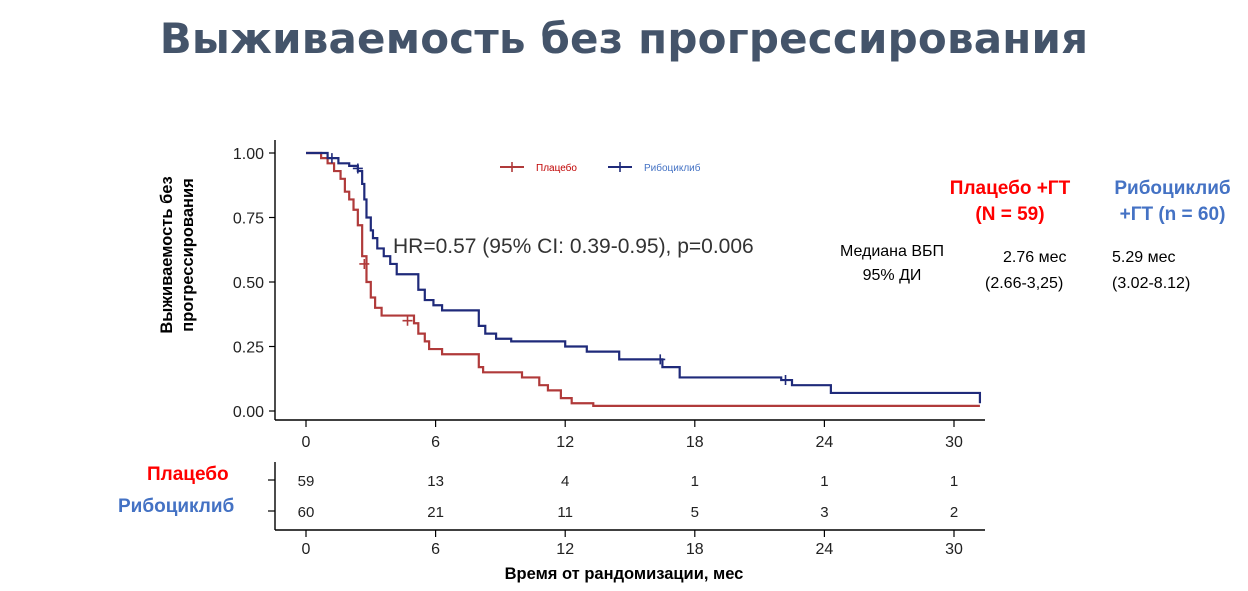 The height and width of the screenshot is (591, 1248). I want to click on x-tick-label: 0, so click(306, 442).